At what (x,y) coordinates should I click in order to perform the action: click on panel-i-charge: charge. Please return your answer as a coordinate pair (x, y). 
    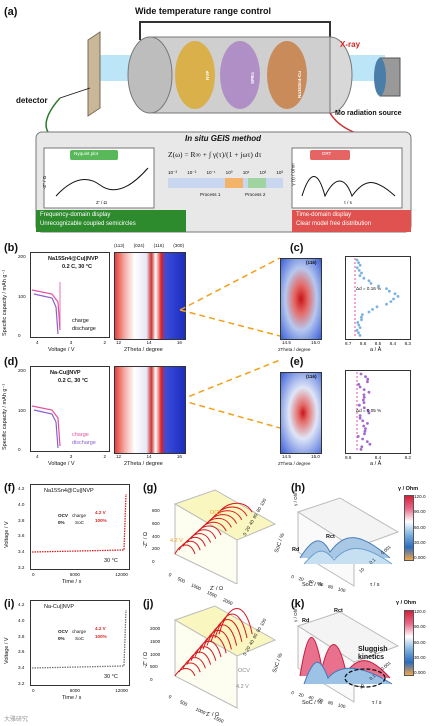
    Looking at the image, I should click on (79, 631).